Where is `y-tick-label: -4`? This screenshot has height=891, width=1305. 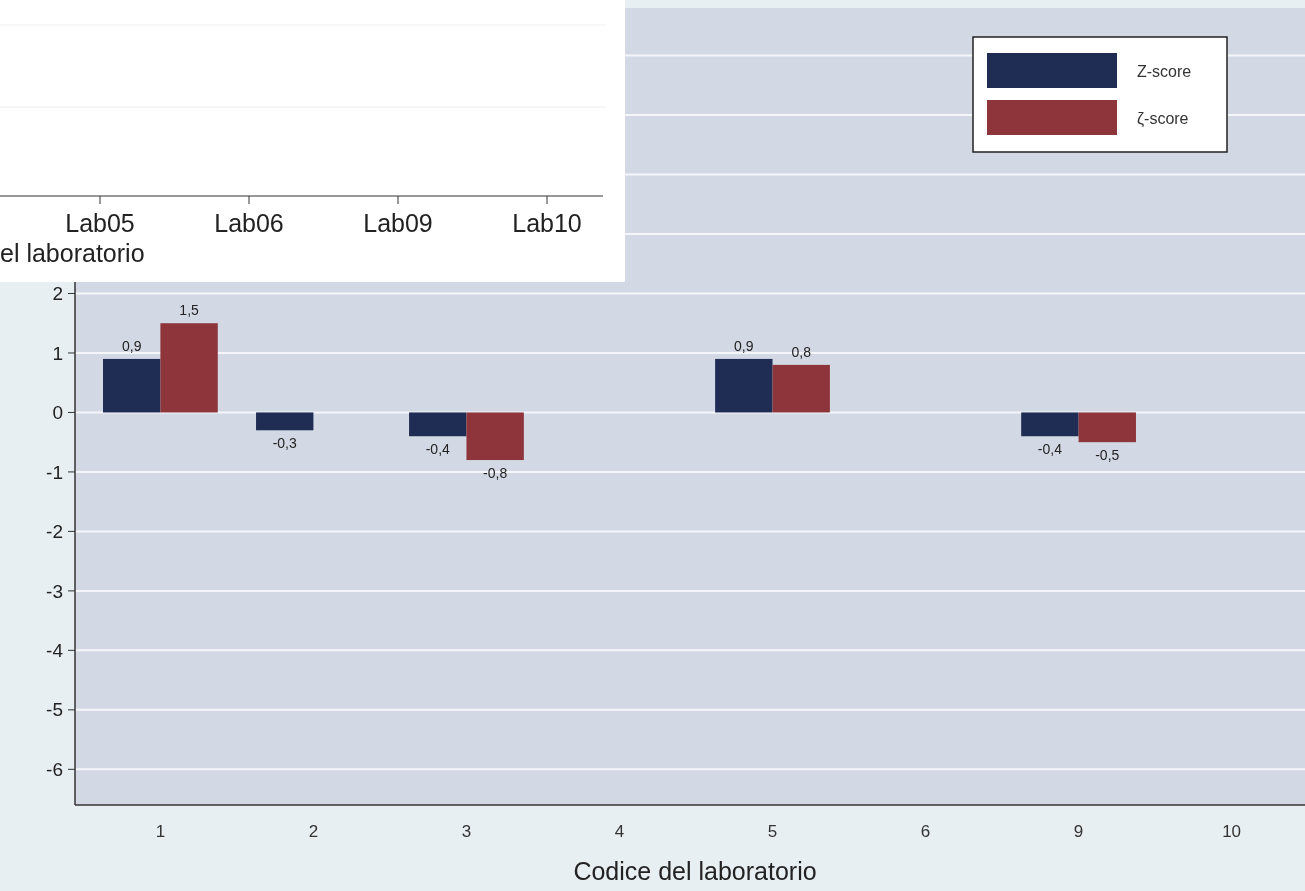 y-tick-label: -4 is located at coordinates (55, 651).